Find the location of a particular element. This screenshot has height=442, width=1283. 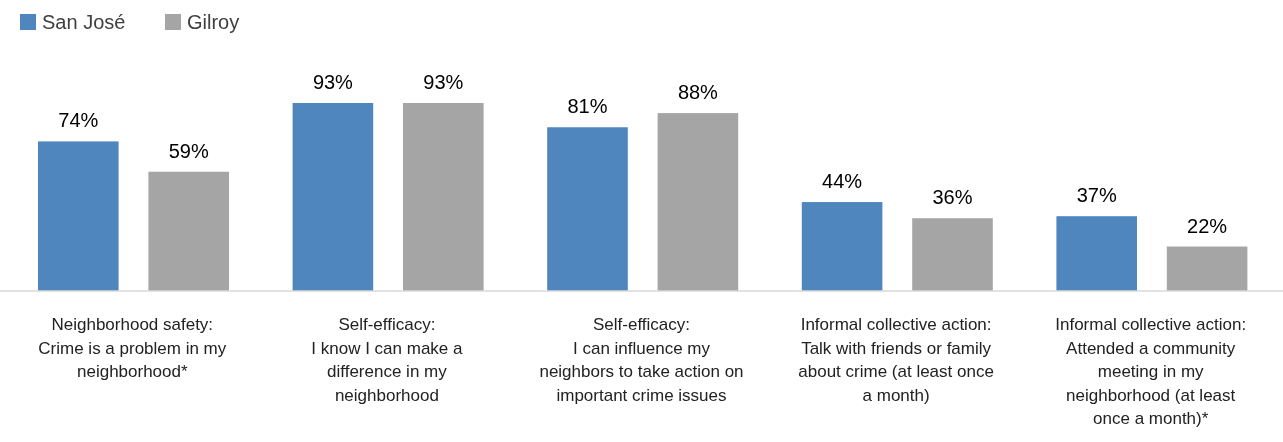

x-tick-label: Informal collective action: Attended a community meeting in my neighborhood (at least once a month)* is located at coordinates (1151, 371).